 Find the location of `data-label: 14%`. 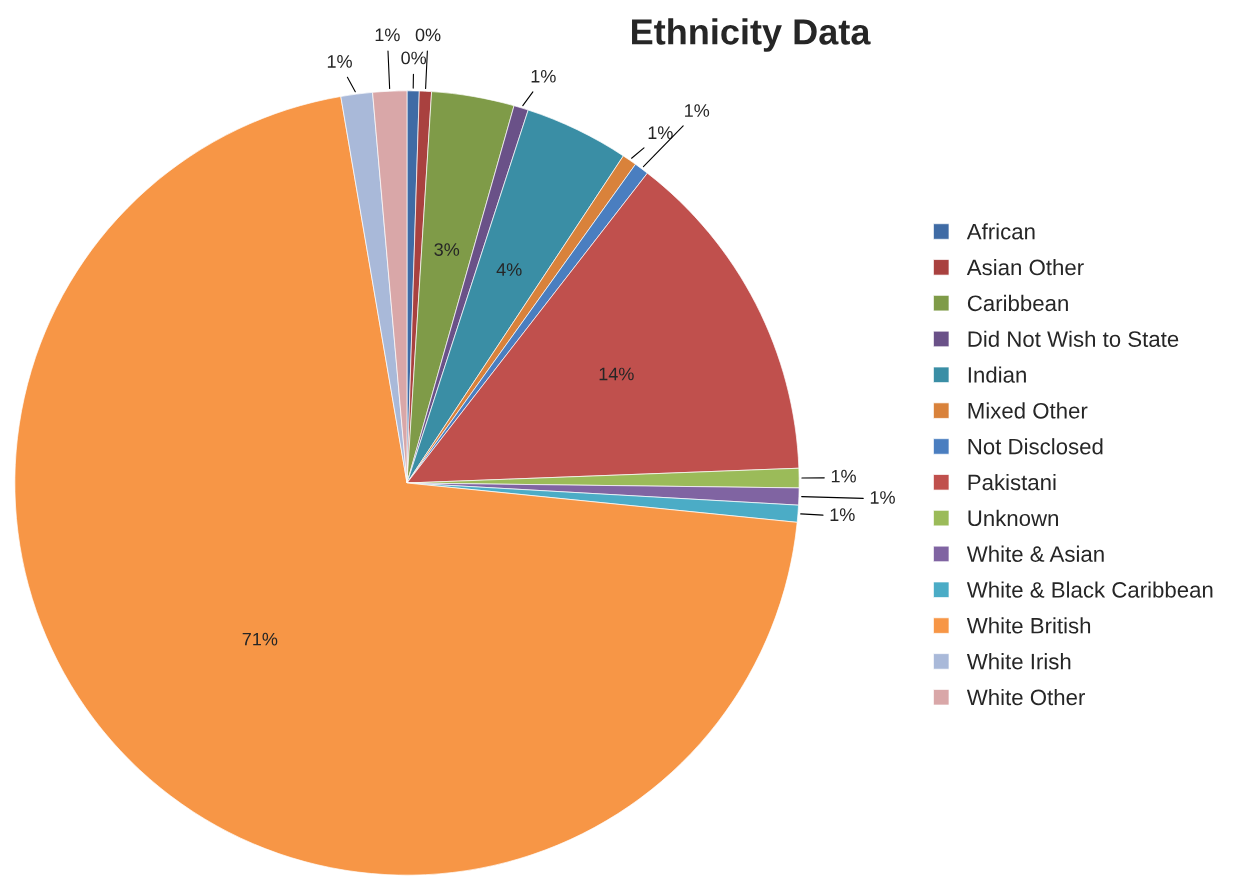

data-label: 14% is located at coordinates (616, 374).